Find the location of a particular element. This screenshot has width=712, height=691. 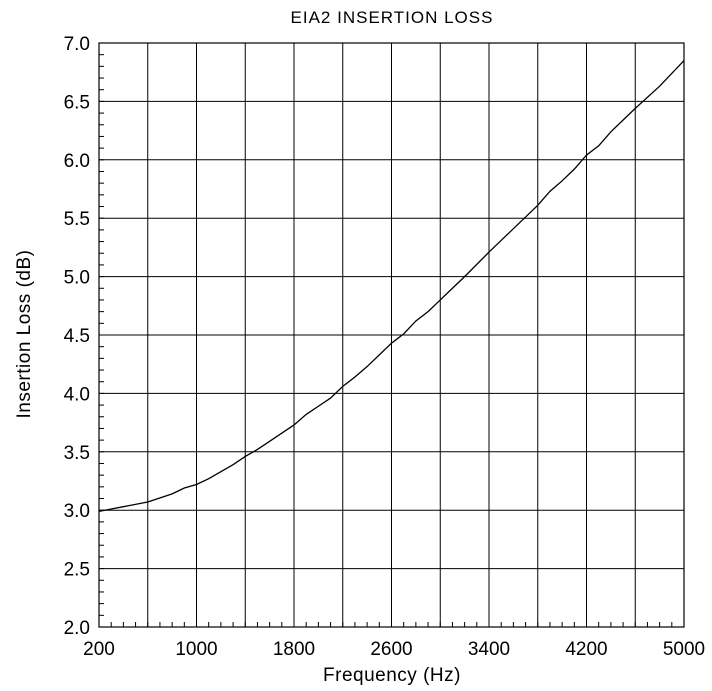

x-tick-label: 5000 is located at coordinates (684, 649).